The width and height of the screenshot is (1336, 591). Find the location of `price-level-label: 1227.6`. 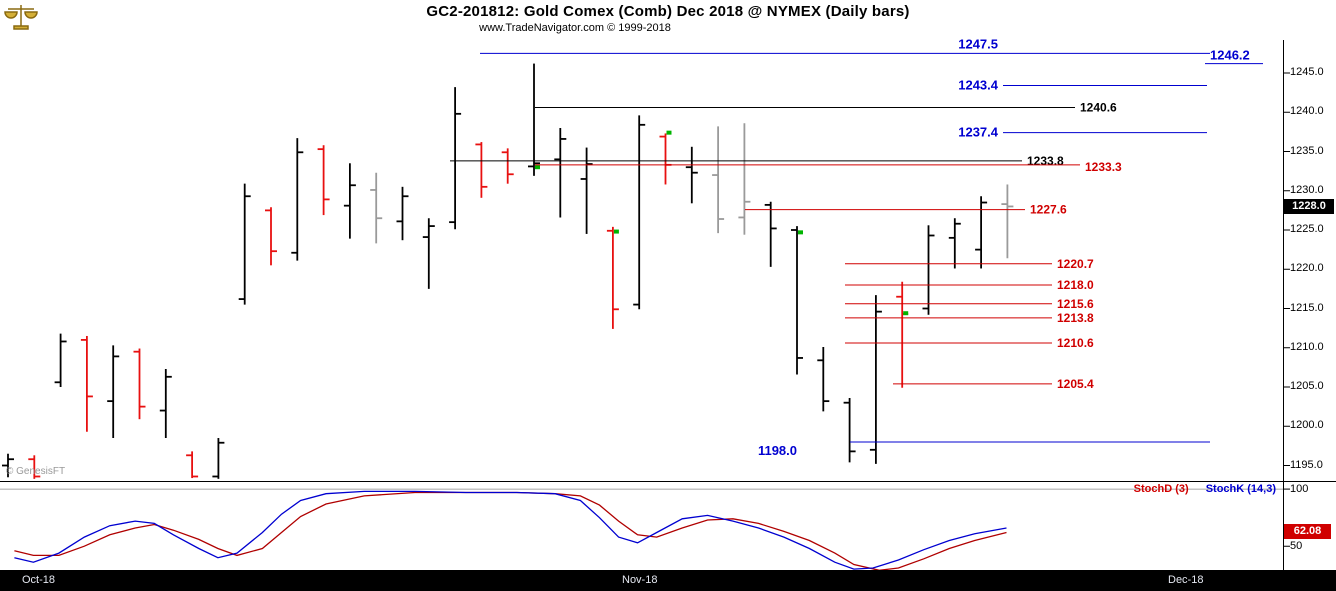

price-level-label: 1227.6 is located at coordinates (1048, 210).